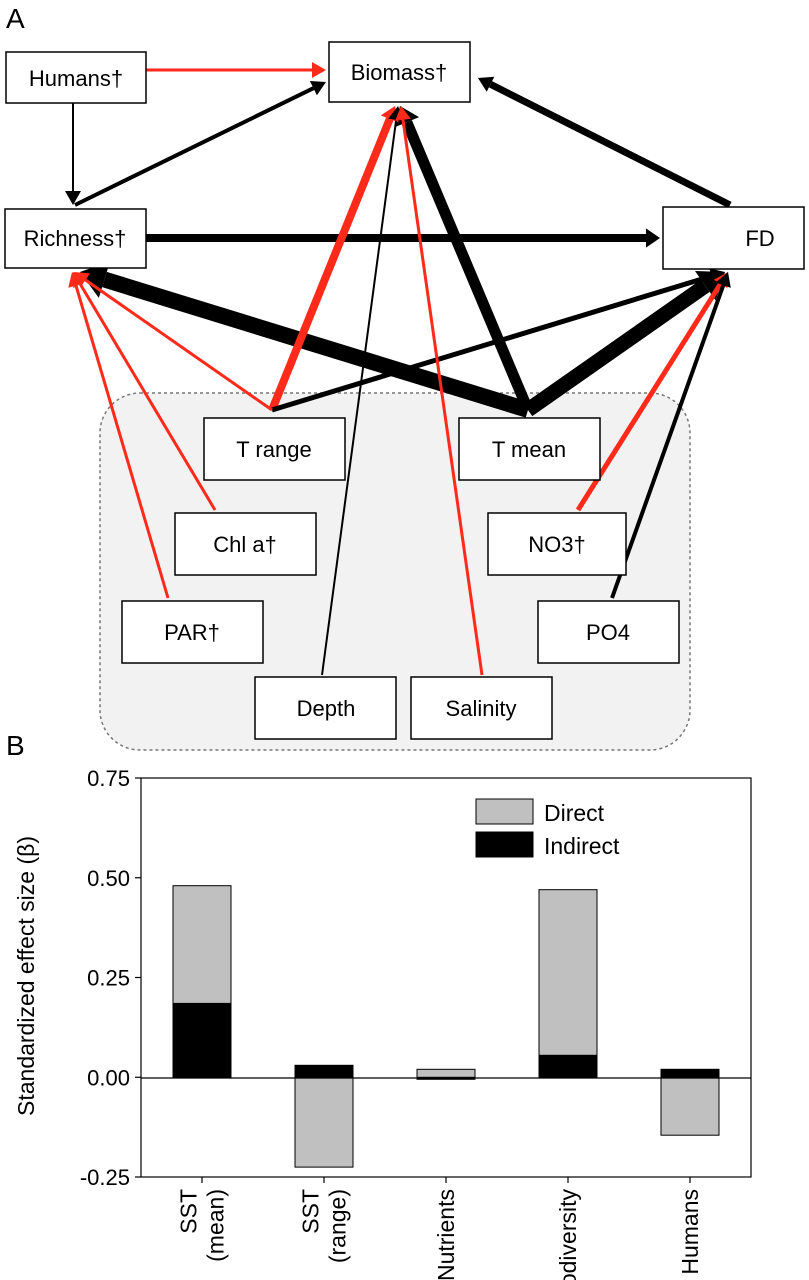  I want to click on edge-fd-biomass, so click(605, 142).